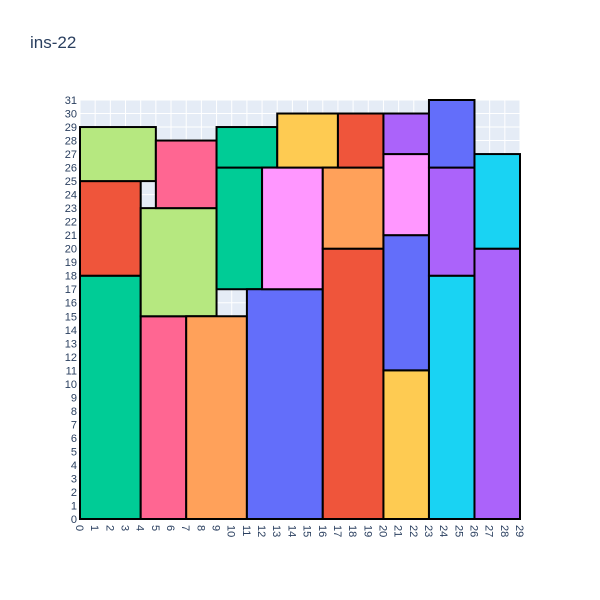 This screenshot has width=600, height=600. What do you see at coordinates (53, 42) in the screenshot?
I see `chart-title: ins-22` at bounding box center [53, 42].